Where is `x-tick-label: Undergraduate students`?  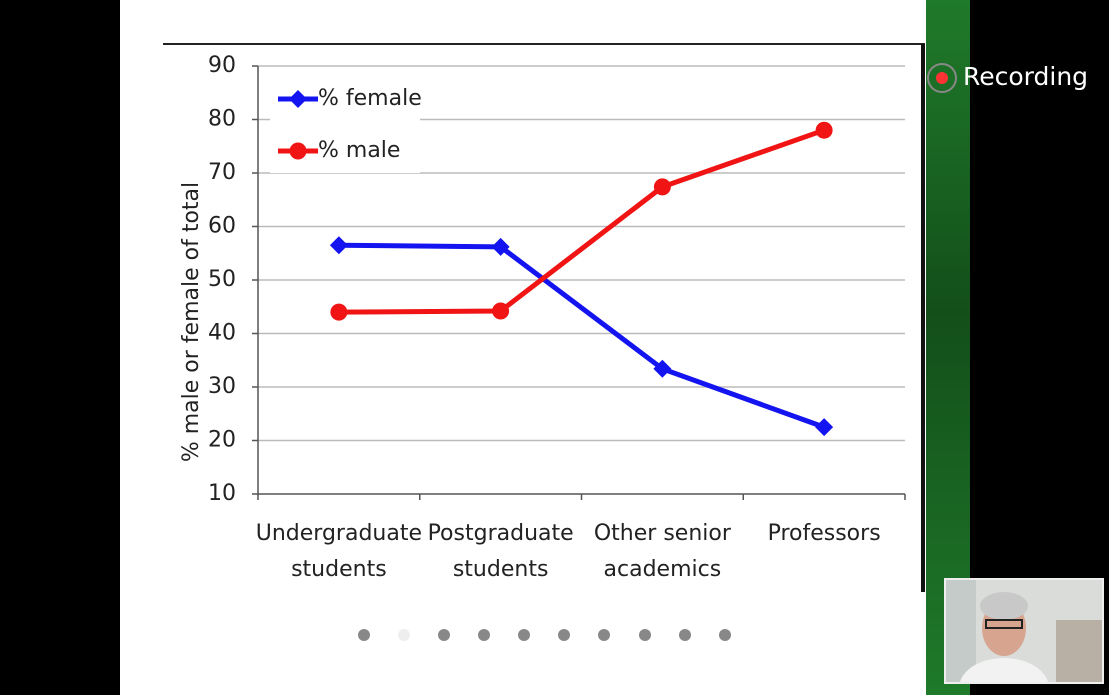 x-tick-label: Undergraduate students is located at coordinates (338, 551).